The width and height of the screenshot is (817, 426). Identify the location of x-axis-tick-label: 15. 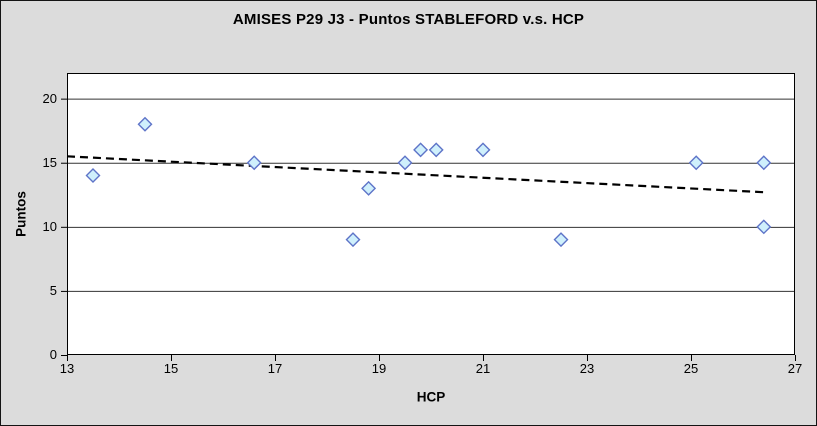
(171, 368).